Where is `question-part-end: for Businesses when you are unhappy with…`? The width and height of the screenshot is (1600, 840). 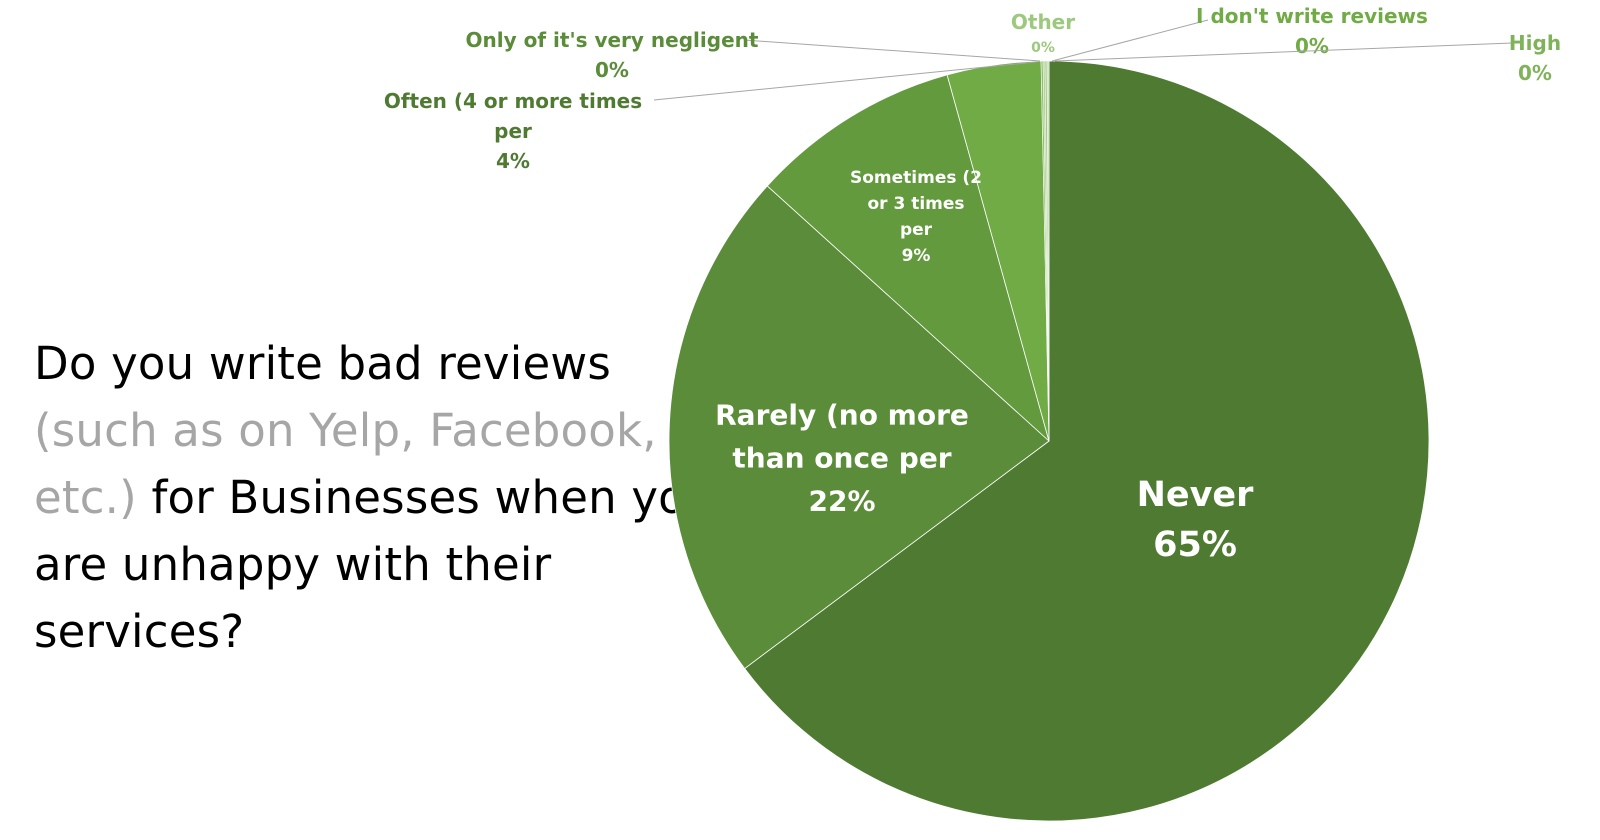 question-part-end: for Businesses when you are unhappy with… is located at coordinates (374, 564).